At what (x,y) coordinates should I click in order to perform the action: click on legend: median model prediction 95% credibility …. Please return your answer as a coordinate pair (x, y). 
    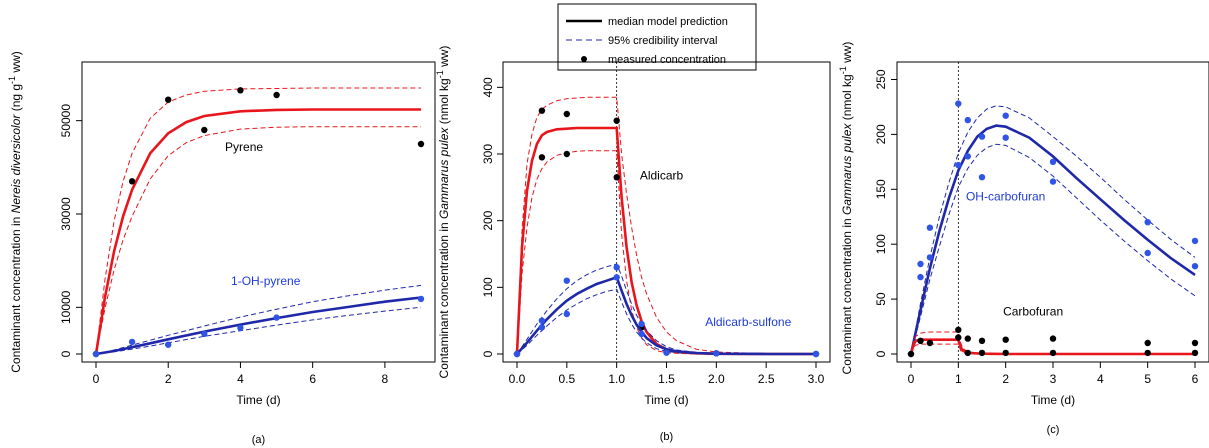
    Looking at the image, I should click on (657, 37).